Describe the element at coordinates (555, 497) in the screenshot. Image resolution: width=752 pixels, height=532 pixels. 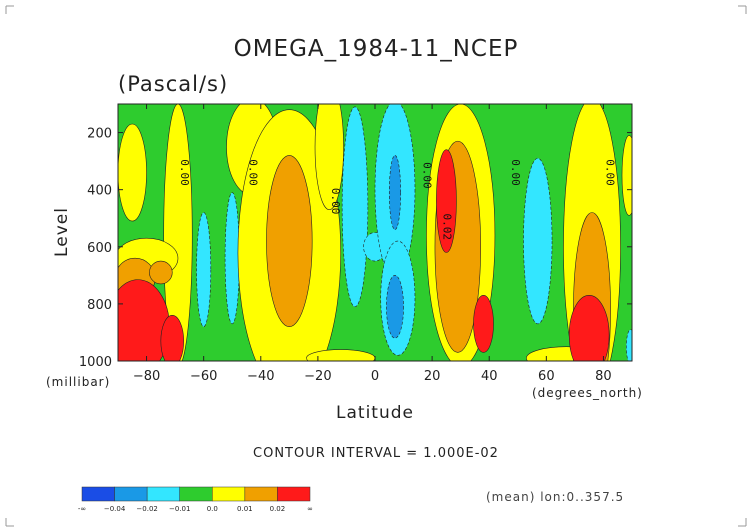
I see `mean-note: (mean) lon:0..357.5` at that location.